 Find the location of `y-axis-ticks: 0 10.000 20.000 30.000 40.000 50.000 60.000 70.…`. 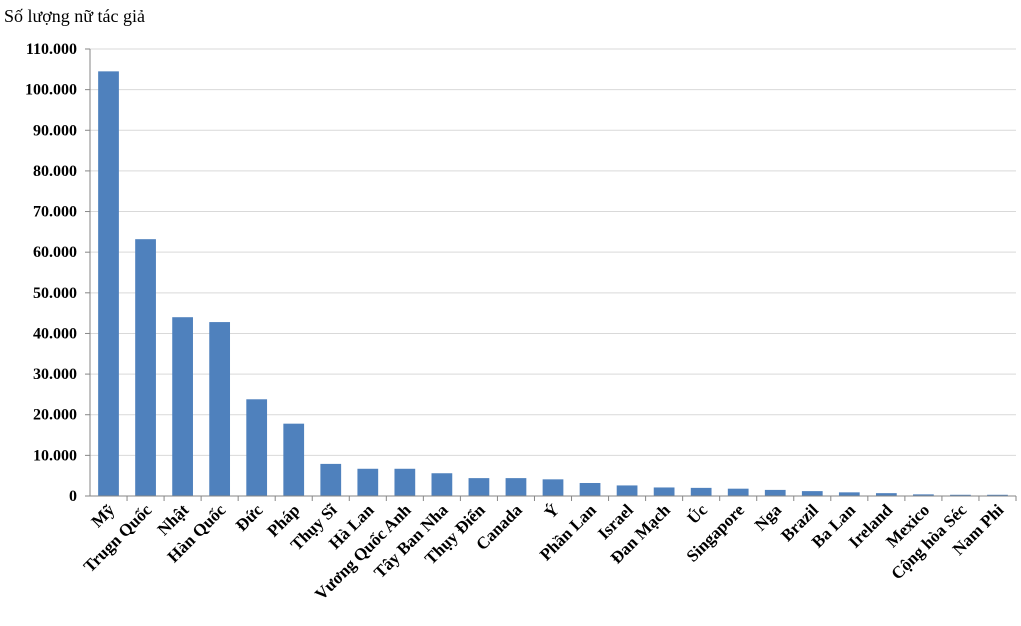

y-axis-ticks: 0 10.000 20.000 30.000 40.000 50.000 60.000 70.… is located at coordinates (57, 273).